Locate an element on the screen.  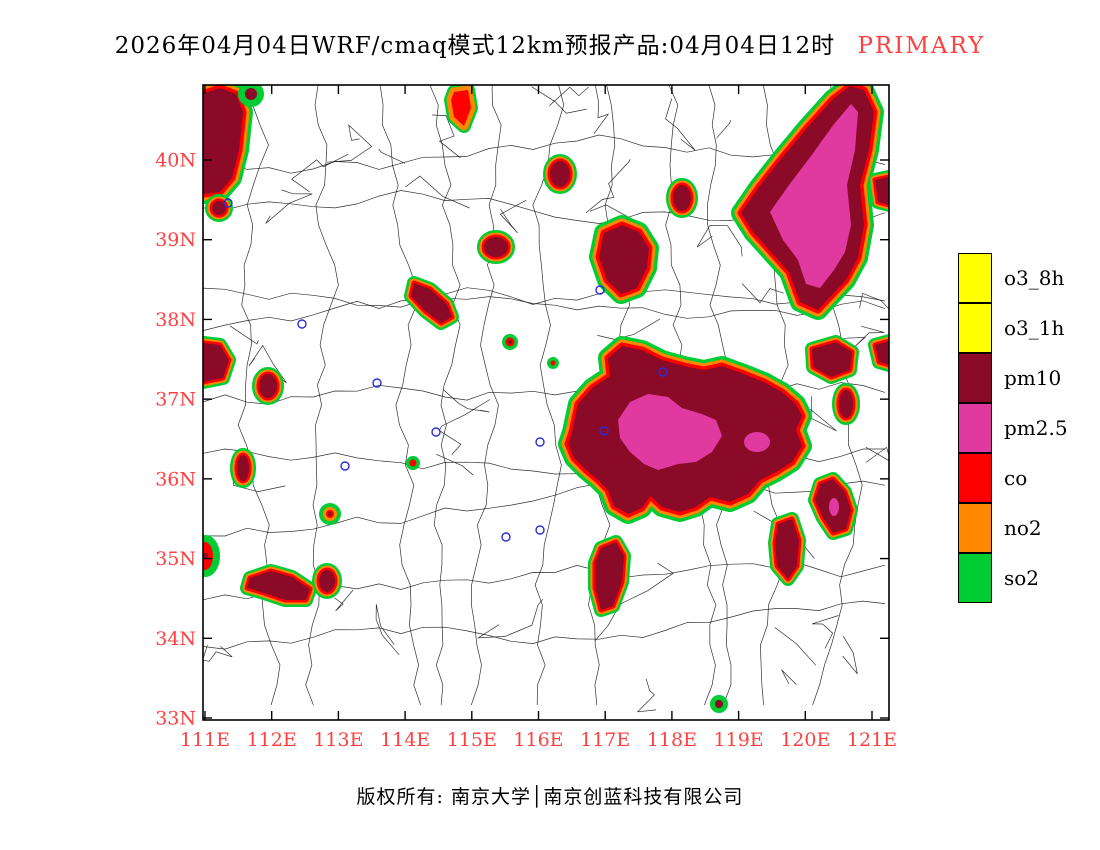
x-tick-label: 114E is located at coordinates (405, 740).